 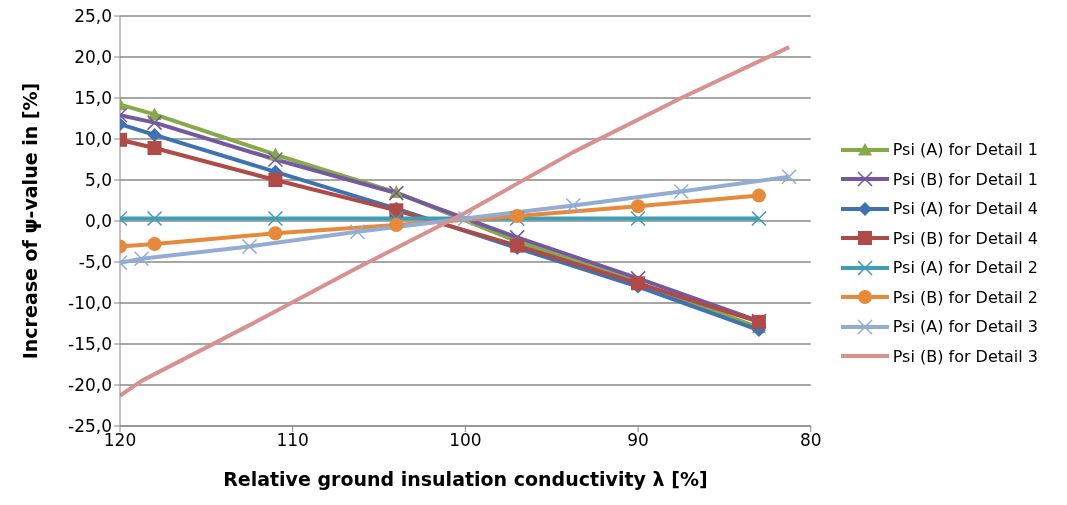 I want to click on legend-label: Psi (A) for Detail 2, so click(x=965, y=268).